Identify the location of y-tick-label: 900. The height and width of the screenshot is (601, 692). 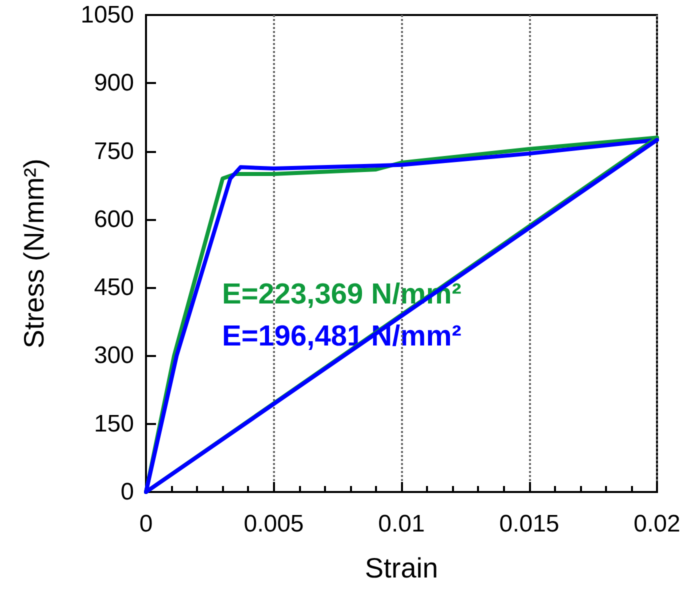
(114, 83).